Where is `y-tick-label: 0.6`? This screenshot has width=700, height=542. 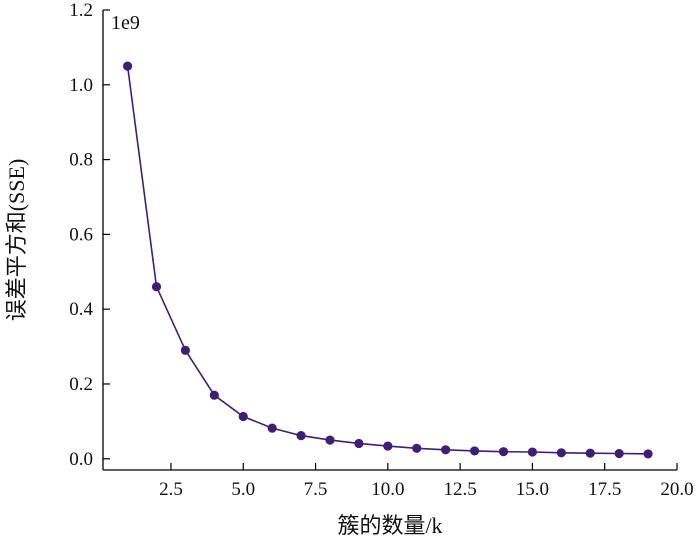 y-tick-label: 0.6 is located at coordinates (81, 234).